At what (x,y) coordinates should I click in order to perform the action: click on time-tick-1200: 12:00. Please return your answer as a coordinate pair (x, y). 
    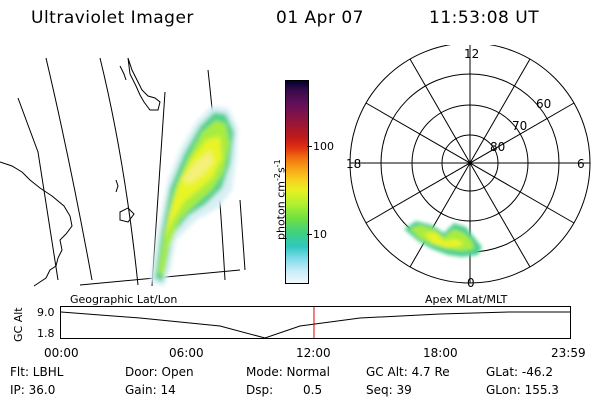
    Looking at the image, I should click on (313, 353).